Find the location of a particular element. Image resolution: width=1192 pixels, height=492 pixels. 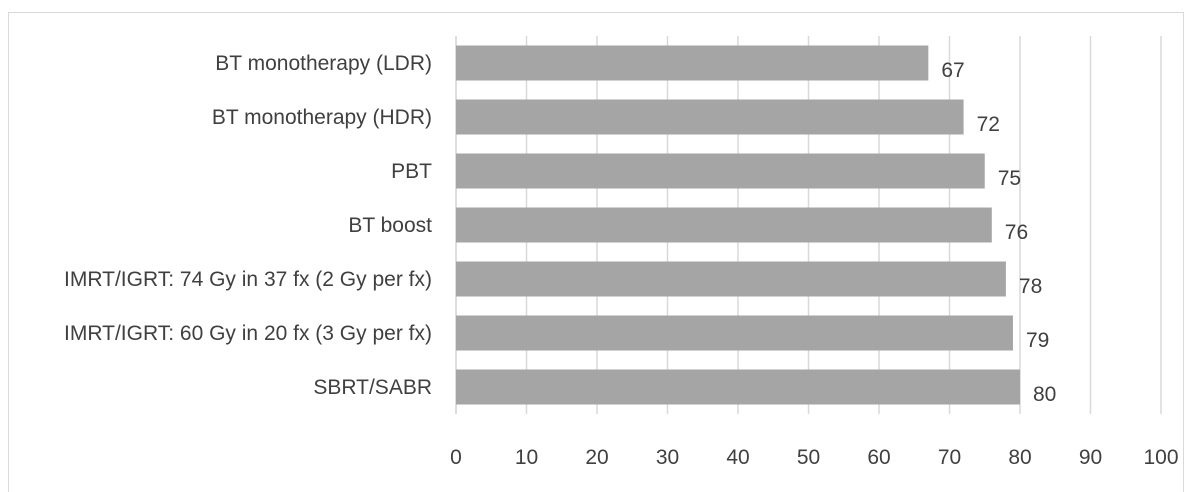

data-label-6: 79 is located at coordinates (1037, 340).